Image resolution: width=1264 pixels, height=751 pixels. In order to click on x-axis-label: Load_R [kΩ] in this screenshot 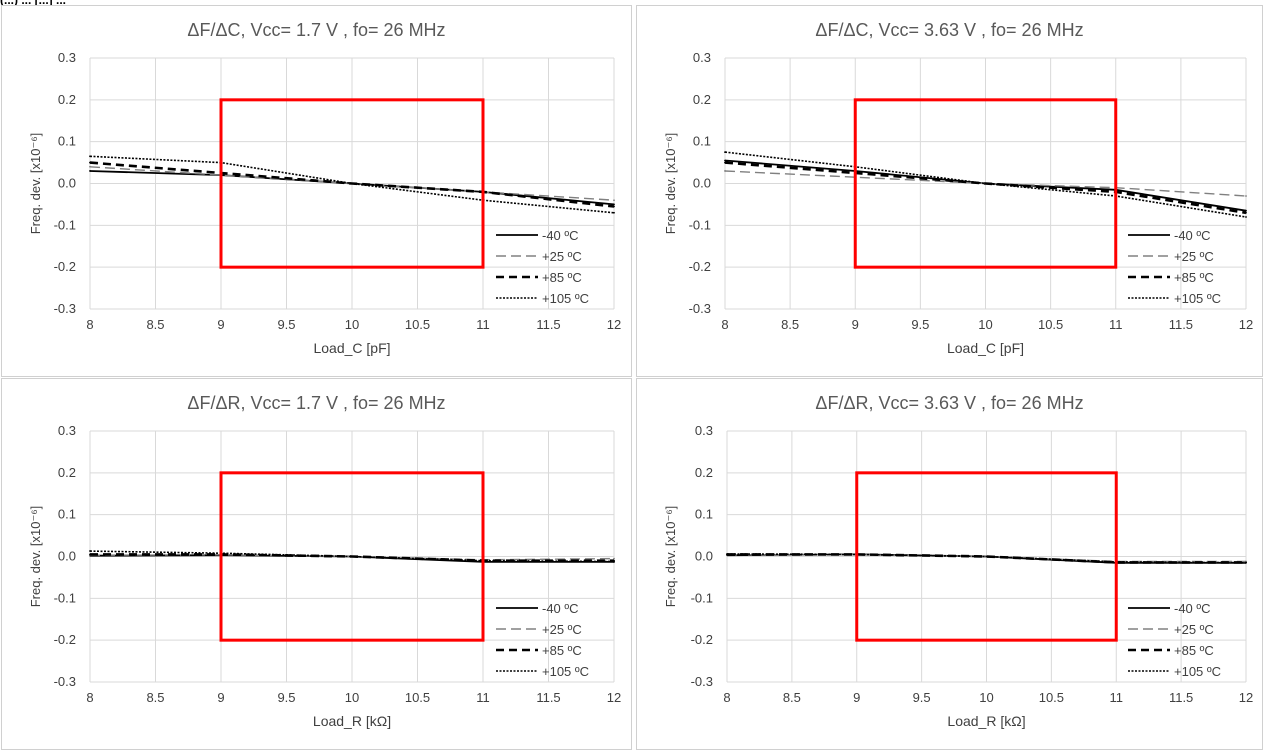, I will do `click(352, 721)`.